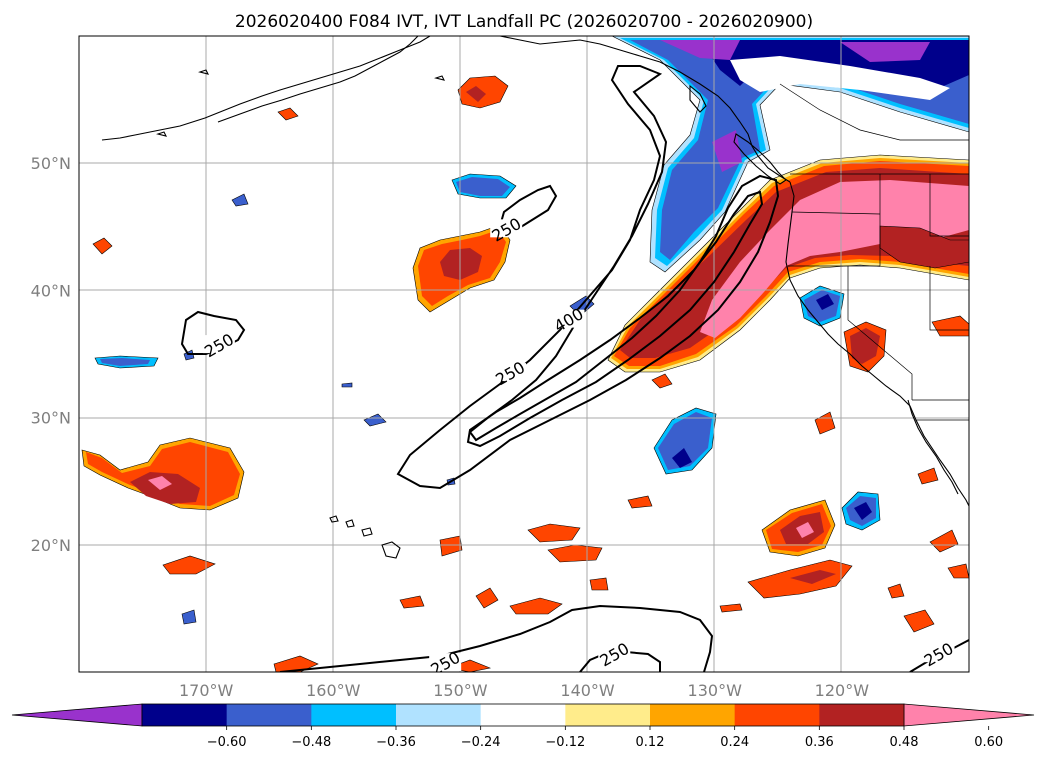  I want to click on montana-border, so click(949, 205).